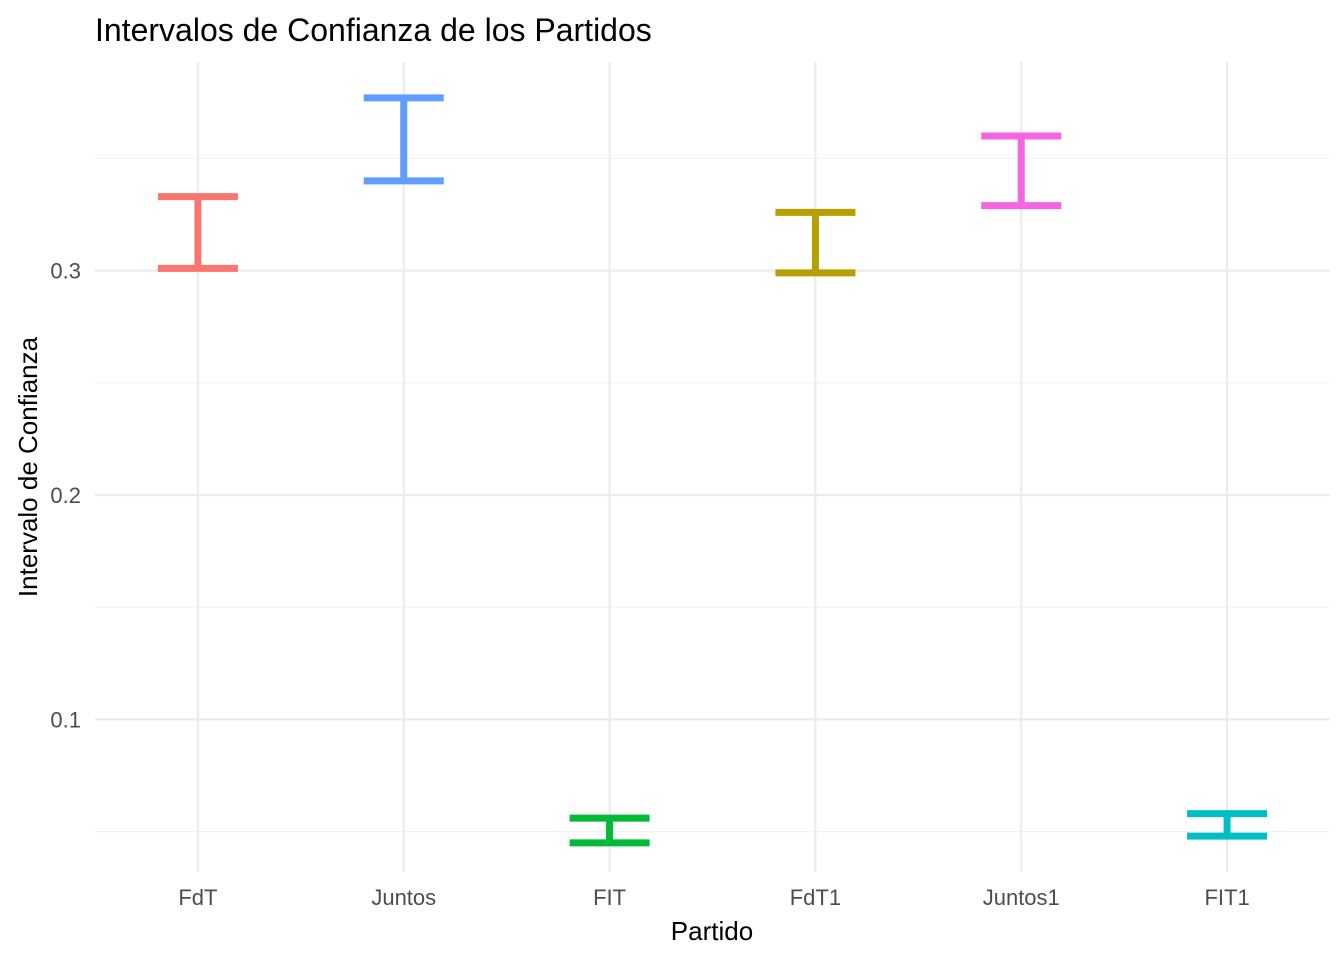 The width and height of the screenshot is (1344, 960). Describe the element at coordinates (28, 466) in the screenshot. I see `y-axis-title: Intervalo de Confianza` at that location.